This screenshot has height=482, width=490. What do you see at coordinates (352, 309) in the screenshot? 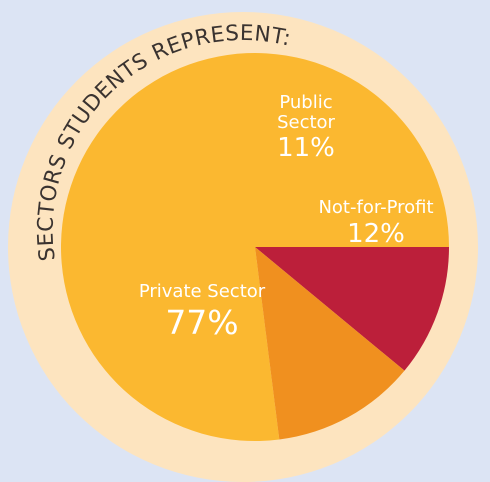
I see `slice-public-sector` at bounding box center [352, 309].